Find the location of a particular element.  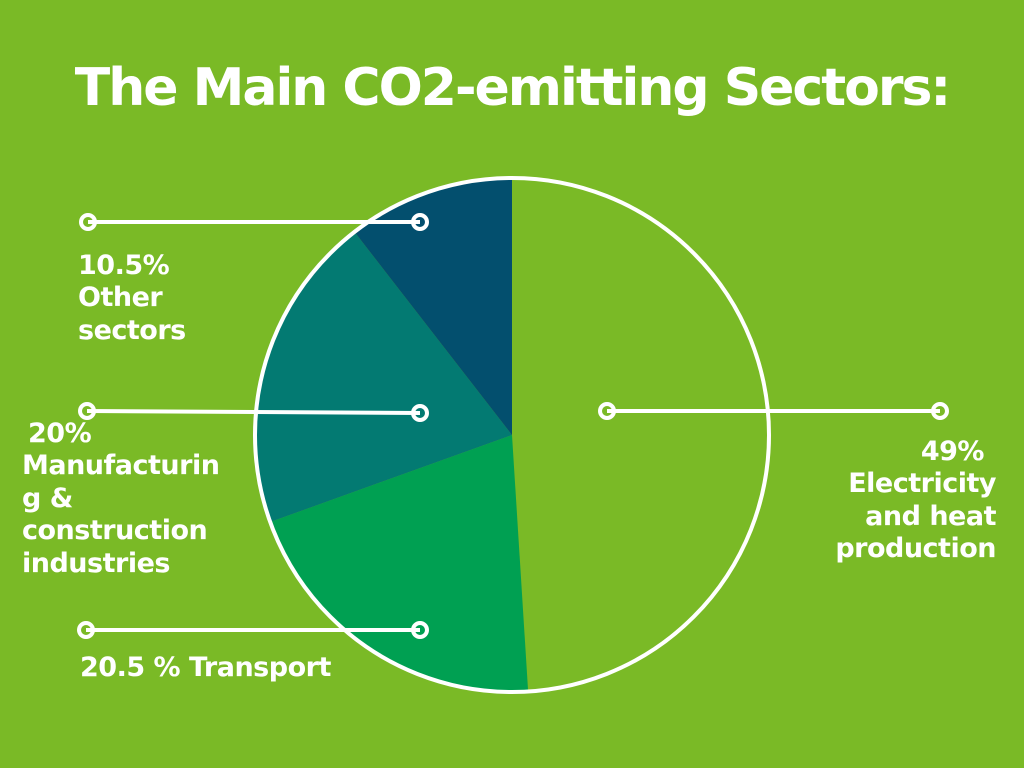

label-transport: 20.5 % Transport is located at coordinates (205, 668).